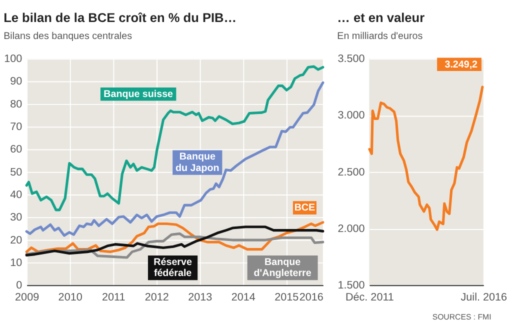  Describe the element at coordinates (16, 150) in the screenshot. I see `y-tick-label: 60` at that location.